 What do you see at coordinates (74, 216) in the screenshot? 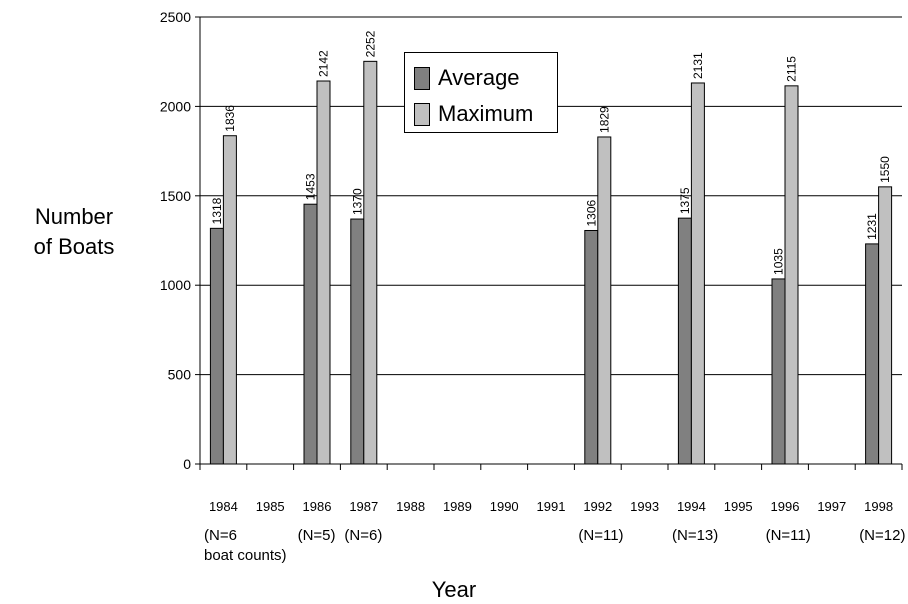
I see `y-axis-label-line1: Number` at bounding box center [74, 216].